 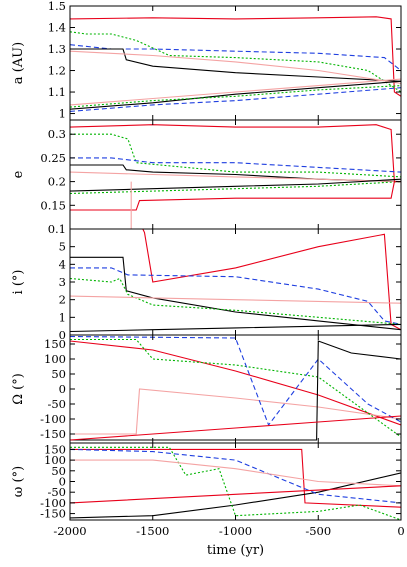 What do you see at coordinates (53, 158) in the screenshot?
I see `y-tick-label: 0.25` at bounding box center [53, 158].